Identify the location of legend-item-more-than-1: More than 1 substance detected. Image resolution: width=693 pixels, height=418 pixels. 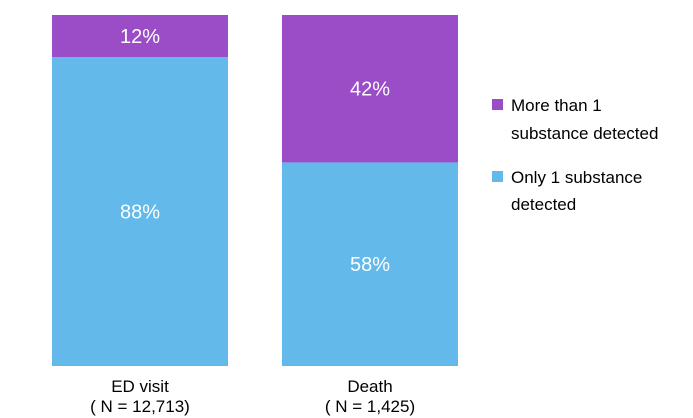
(575, 119).